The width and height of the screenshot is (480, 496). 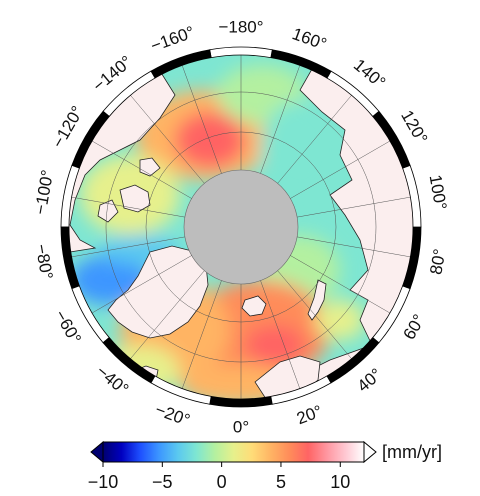 I want to click on colorbar: −10 −5 0 5 10 [mm/yr], so click(x=265, y=466).